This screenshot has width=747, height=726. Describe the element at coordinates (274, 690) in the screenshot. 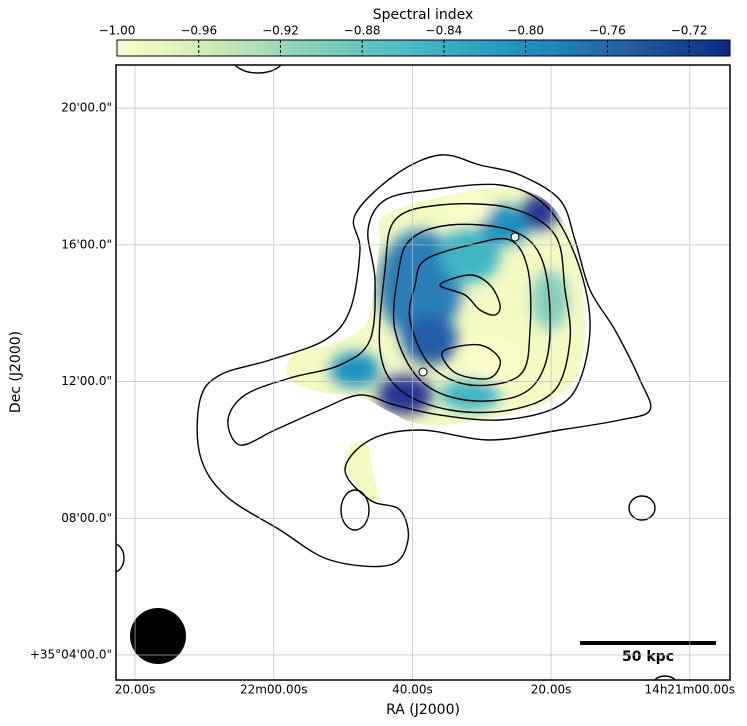

I see `x-tick-label: 22m00.00s` at that location.